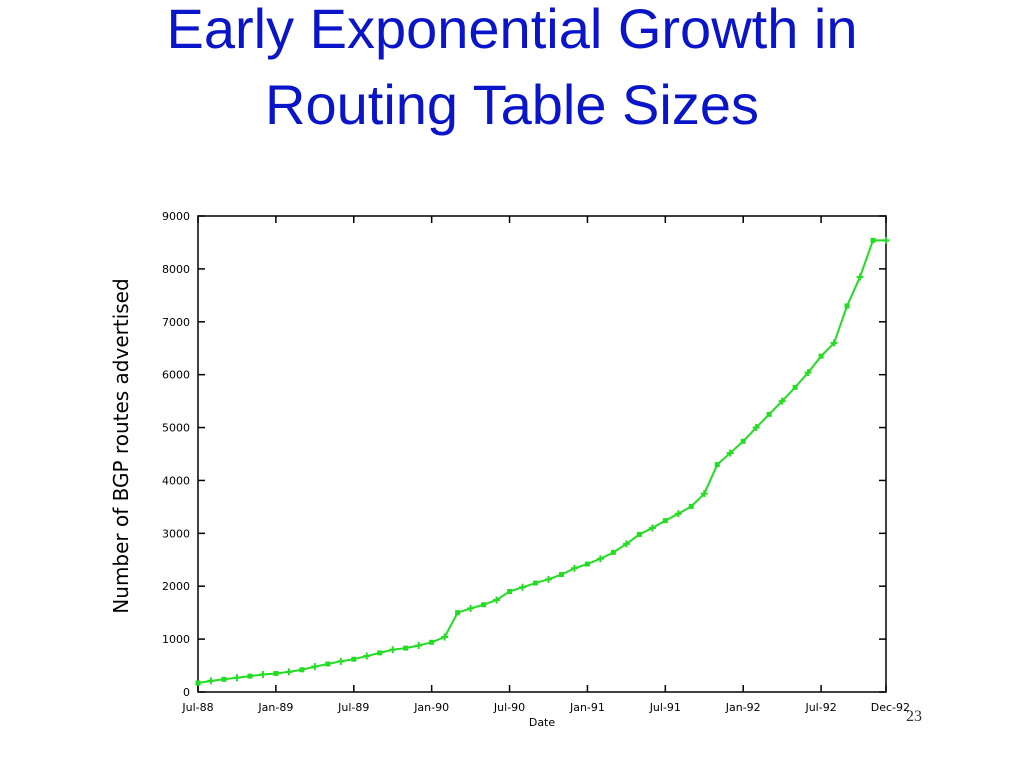 This screenshot has height=768, width=1024. Describe the element at coordinates (186, 692) in the screenshot. I see `y-tick-label: 0` at that location.